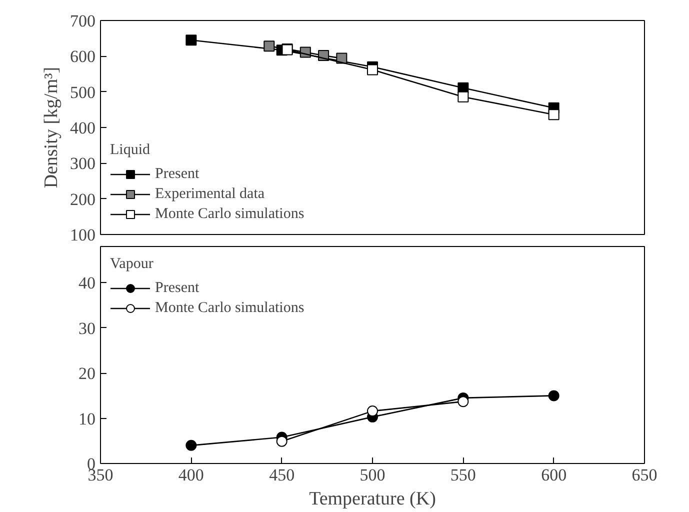  What do you see at coordinates (87, 418) in the screenshot?
I see `y-tick-label: 10` at bounding box center [87, 418].